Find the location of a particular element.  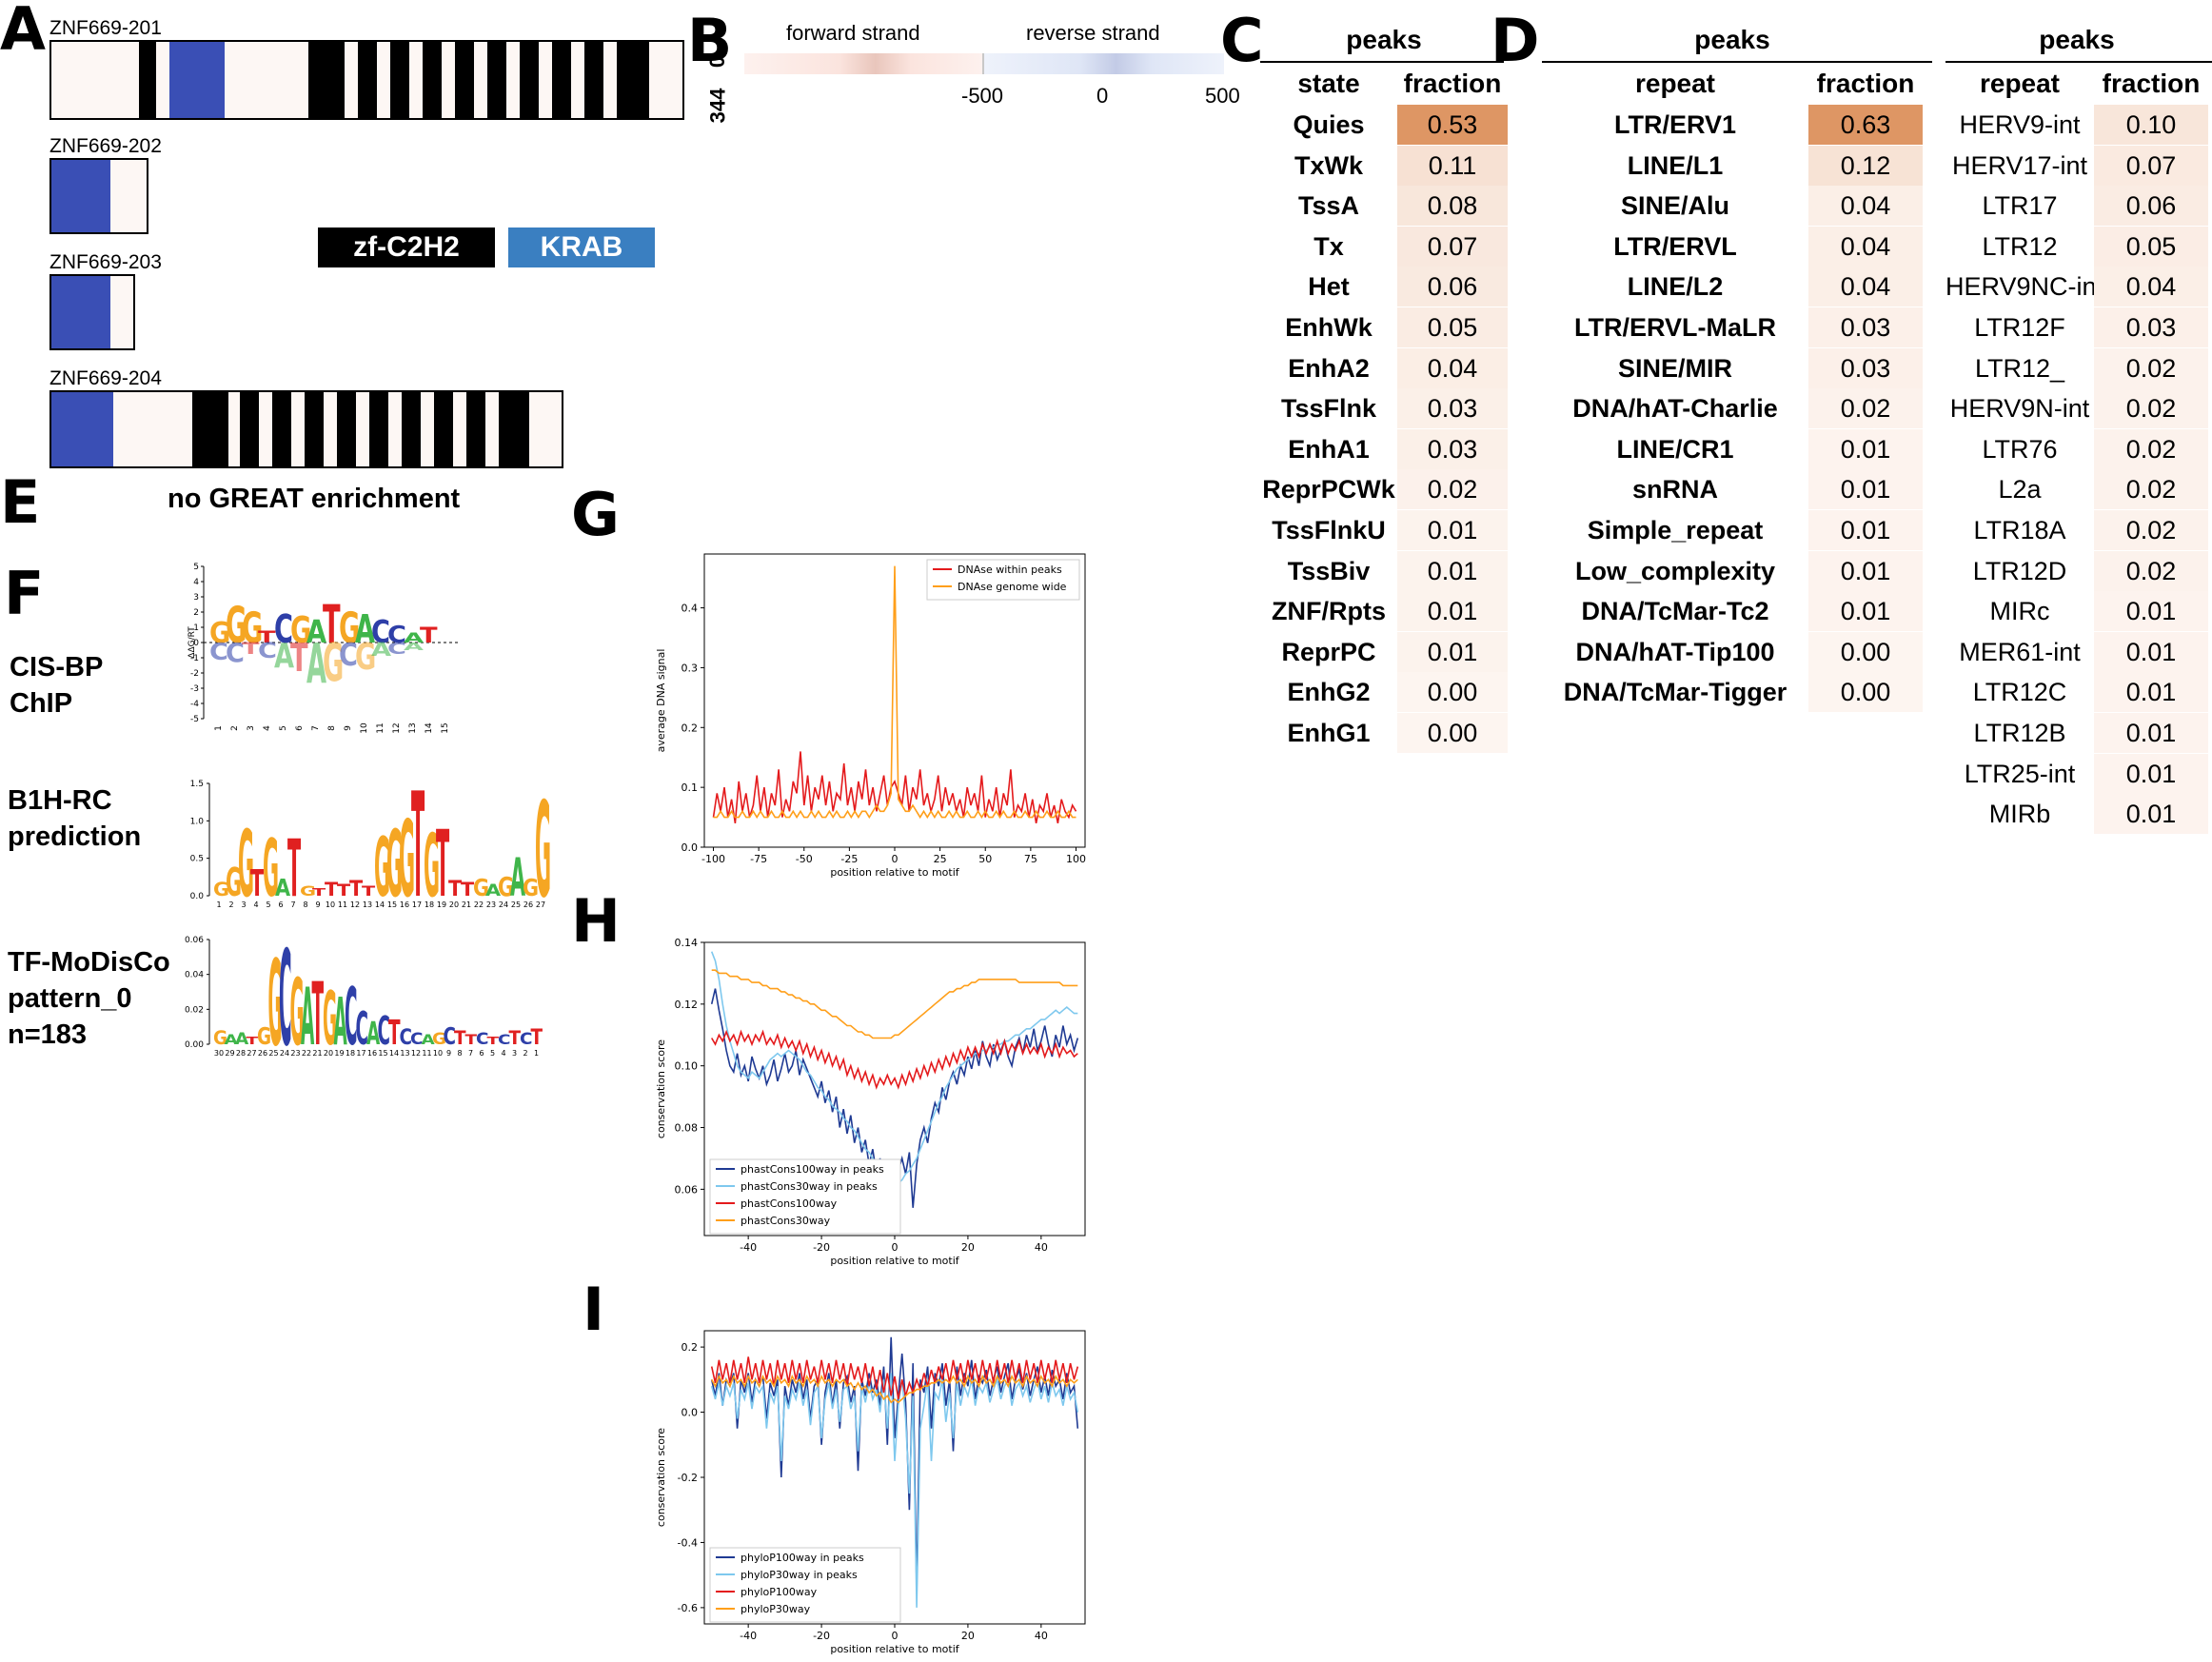

motif-letter: C is located at coordinates (351, 1017).